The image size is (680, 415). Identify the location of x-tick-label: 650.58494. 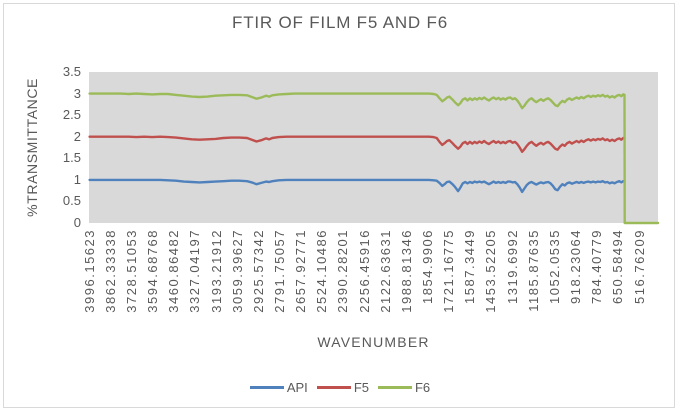
(618, 266).